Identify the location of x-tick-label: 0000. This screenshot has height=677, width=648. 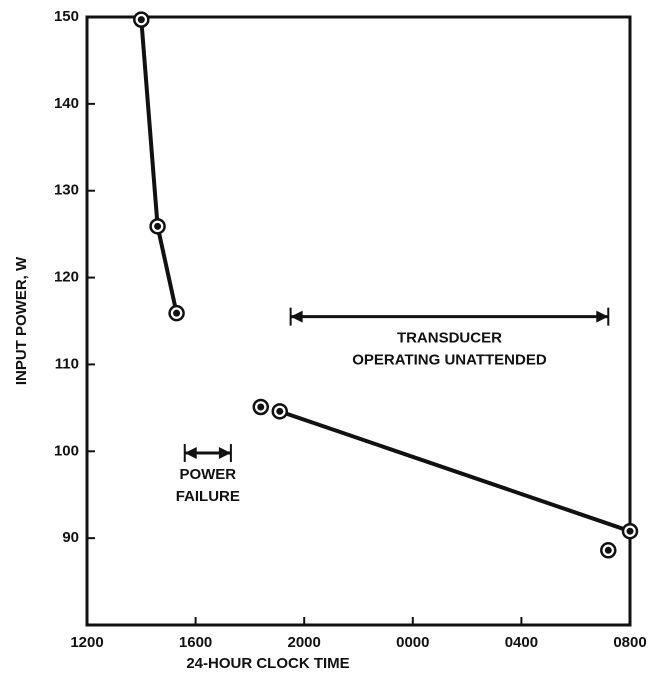
(412, 642).